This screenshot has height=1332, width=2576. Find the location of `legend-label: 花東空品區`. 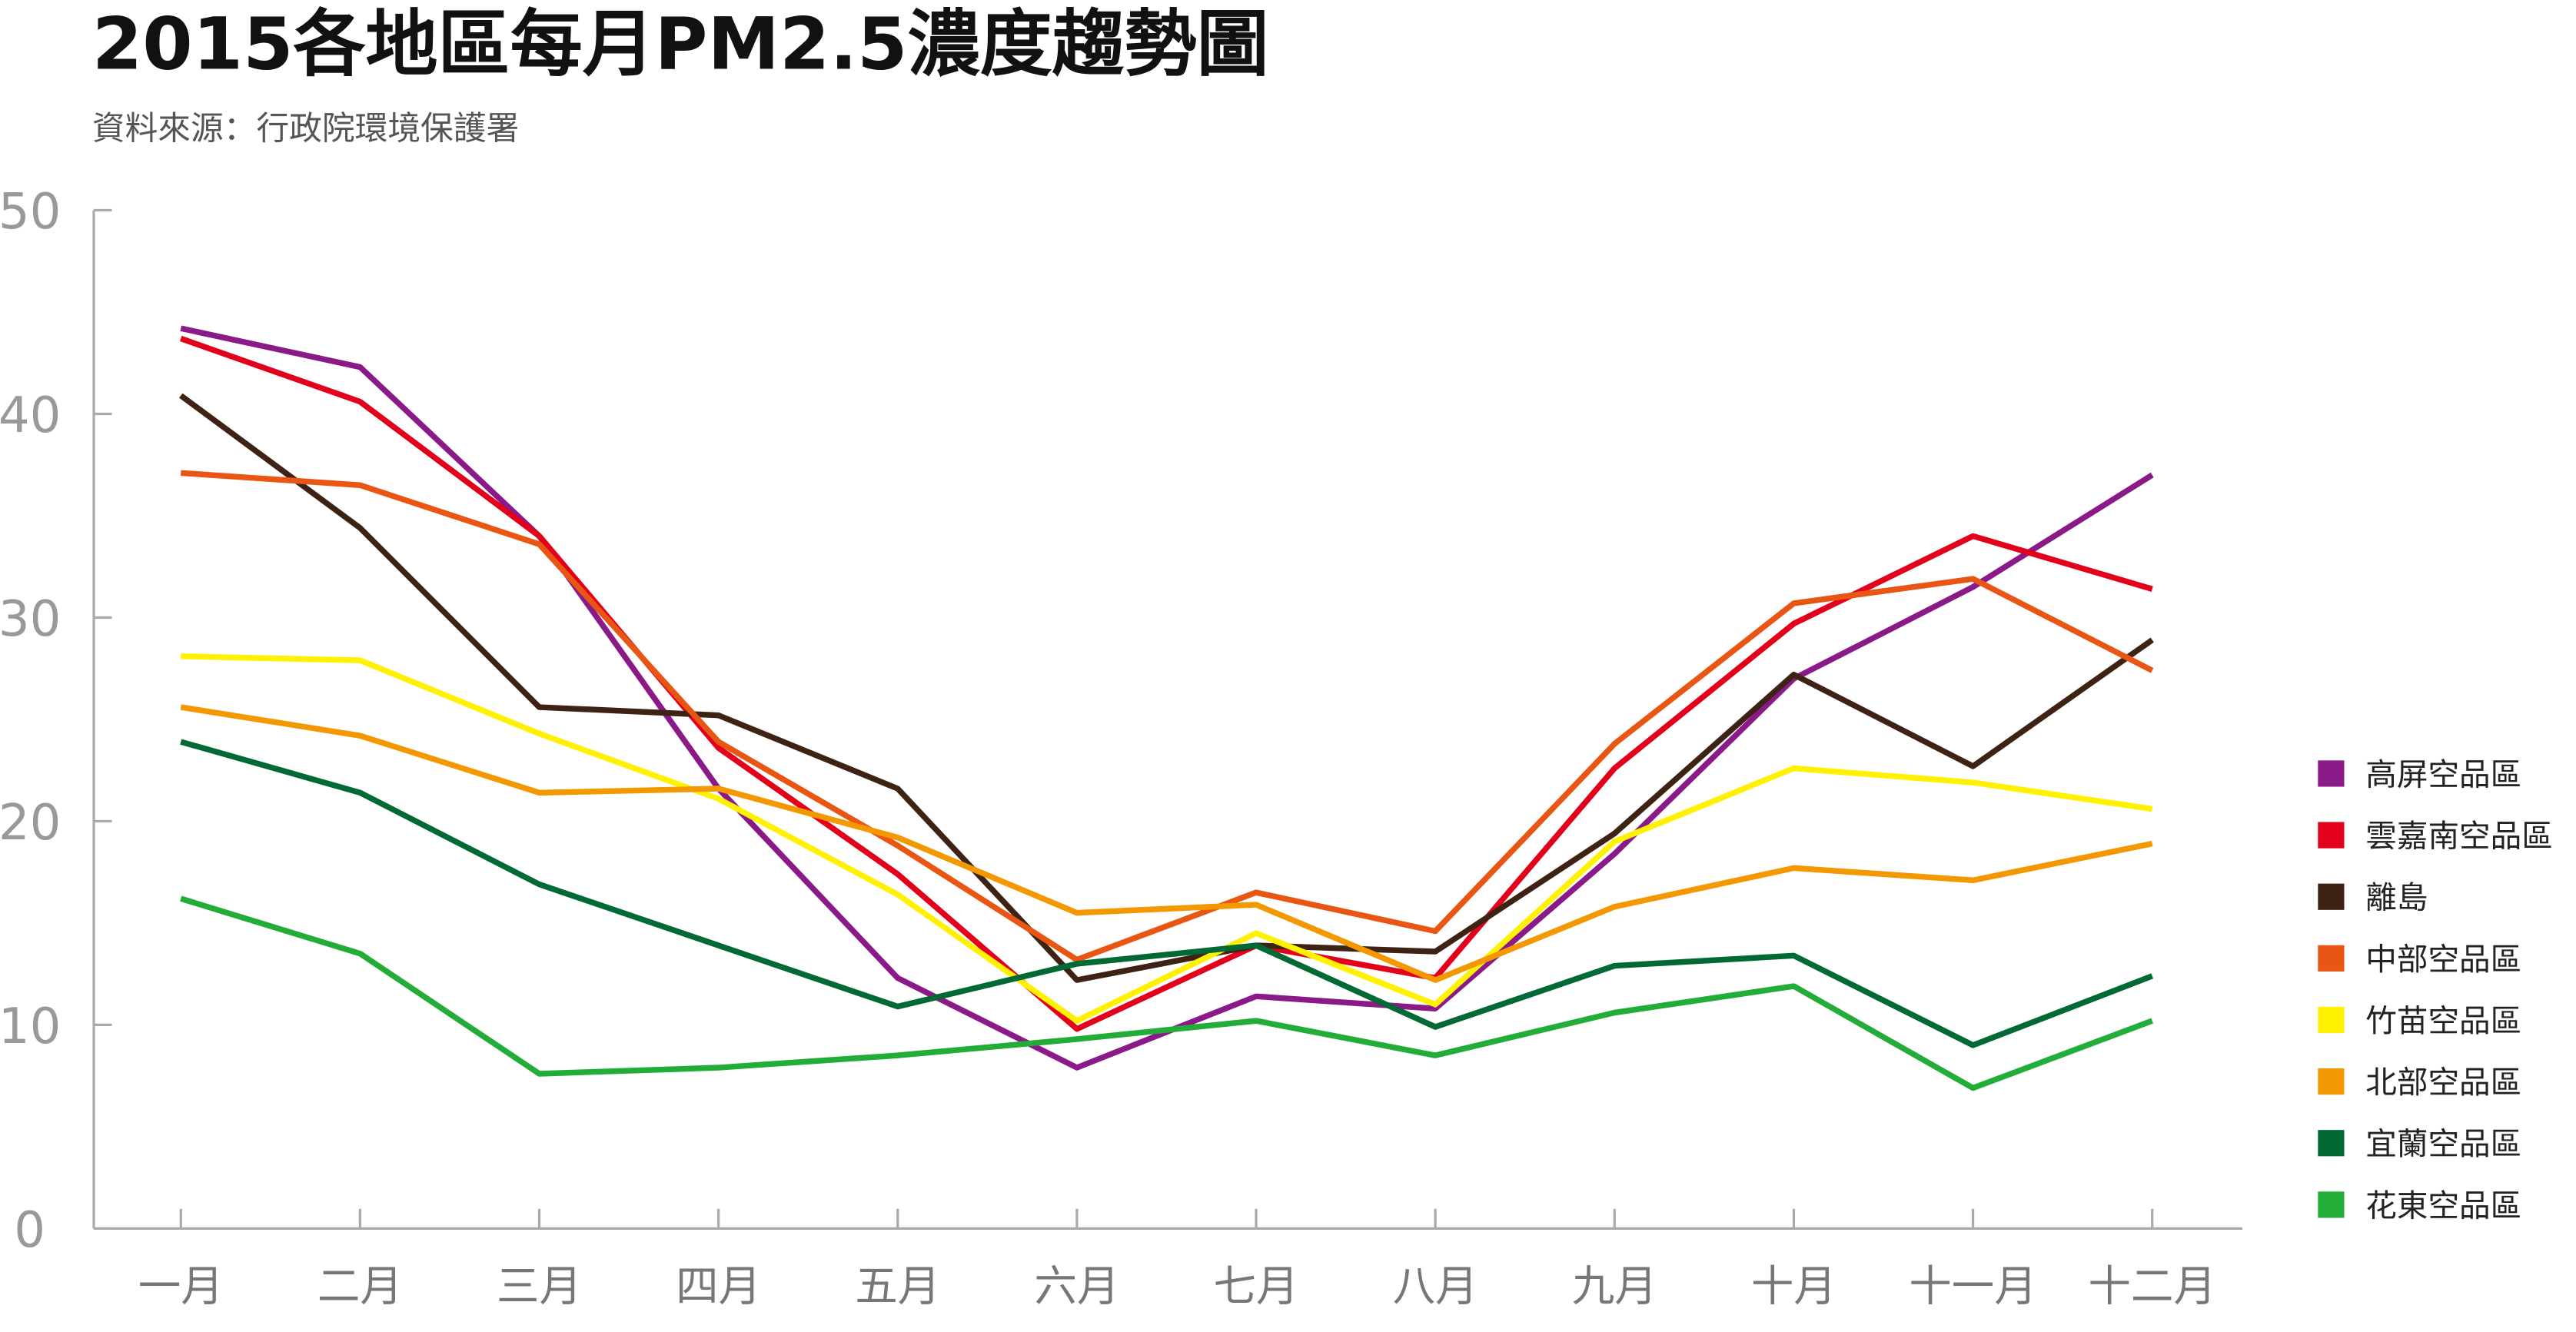

legend-label: 花東空品區 is located at coordinates (2443, 1205).